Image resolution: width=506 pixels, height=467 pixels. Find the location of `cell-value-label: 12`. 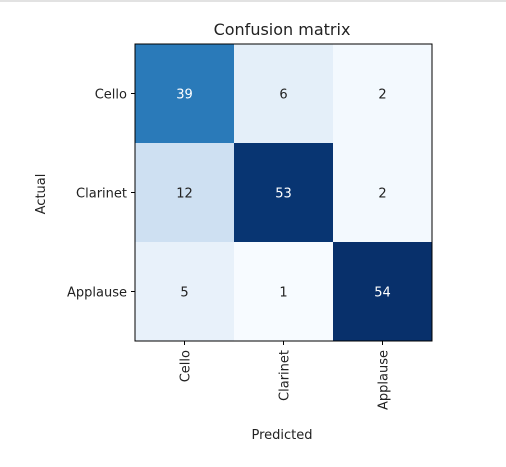

cell-value-label: 12 is located at coordinates (184, 194).